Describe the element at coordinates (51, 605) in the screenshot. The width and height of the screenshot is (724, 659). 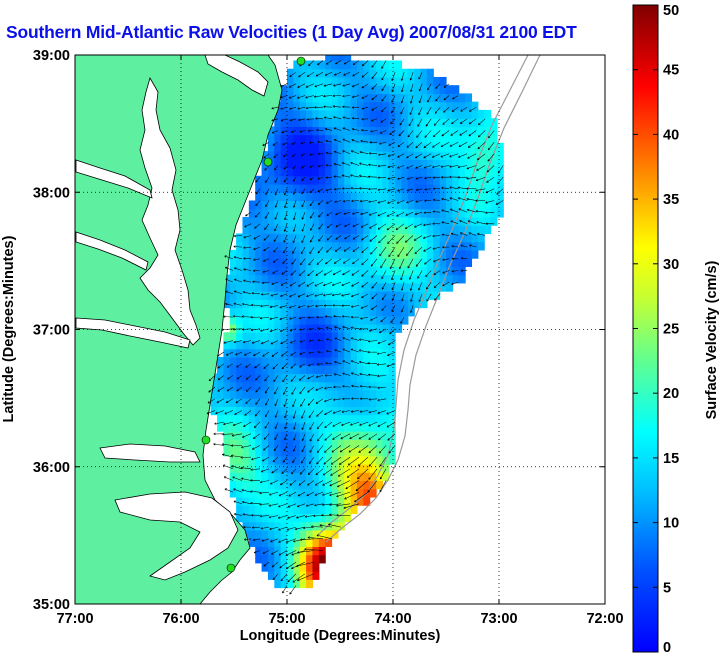
I see `y-tick-label: 35:00` at that location.